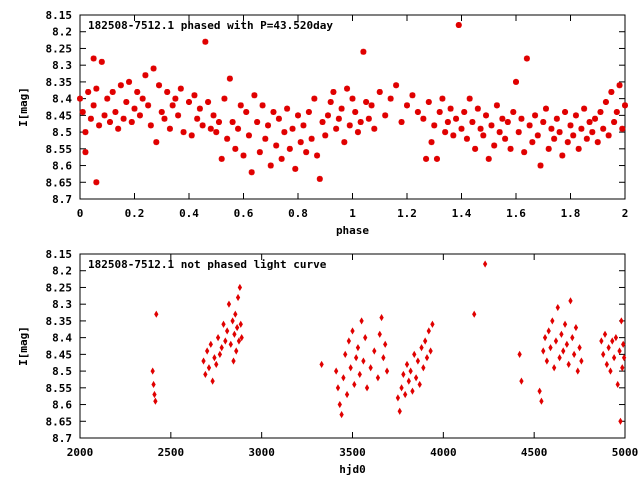 The image size is (640, 480). What do you see at coordinates (62, 199) in the screenshot?
I see `y-tick-label: 8.7` at bounding box center [62, 199].